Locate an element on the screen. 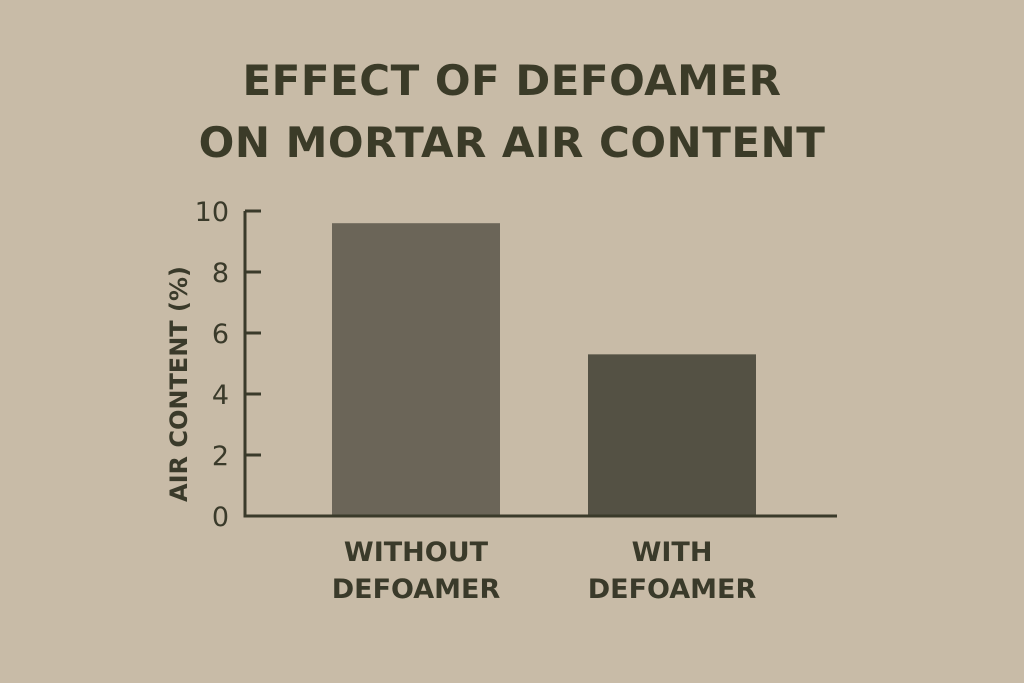  y-tick-label-2: 2 is located at coordinates (220, 456).